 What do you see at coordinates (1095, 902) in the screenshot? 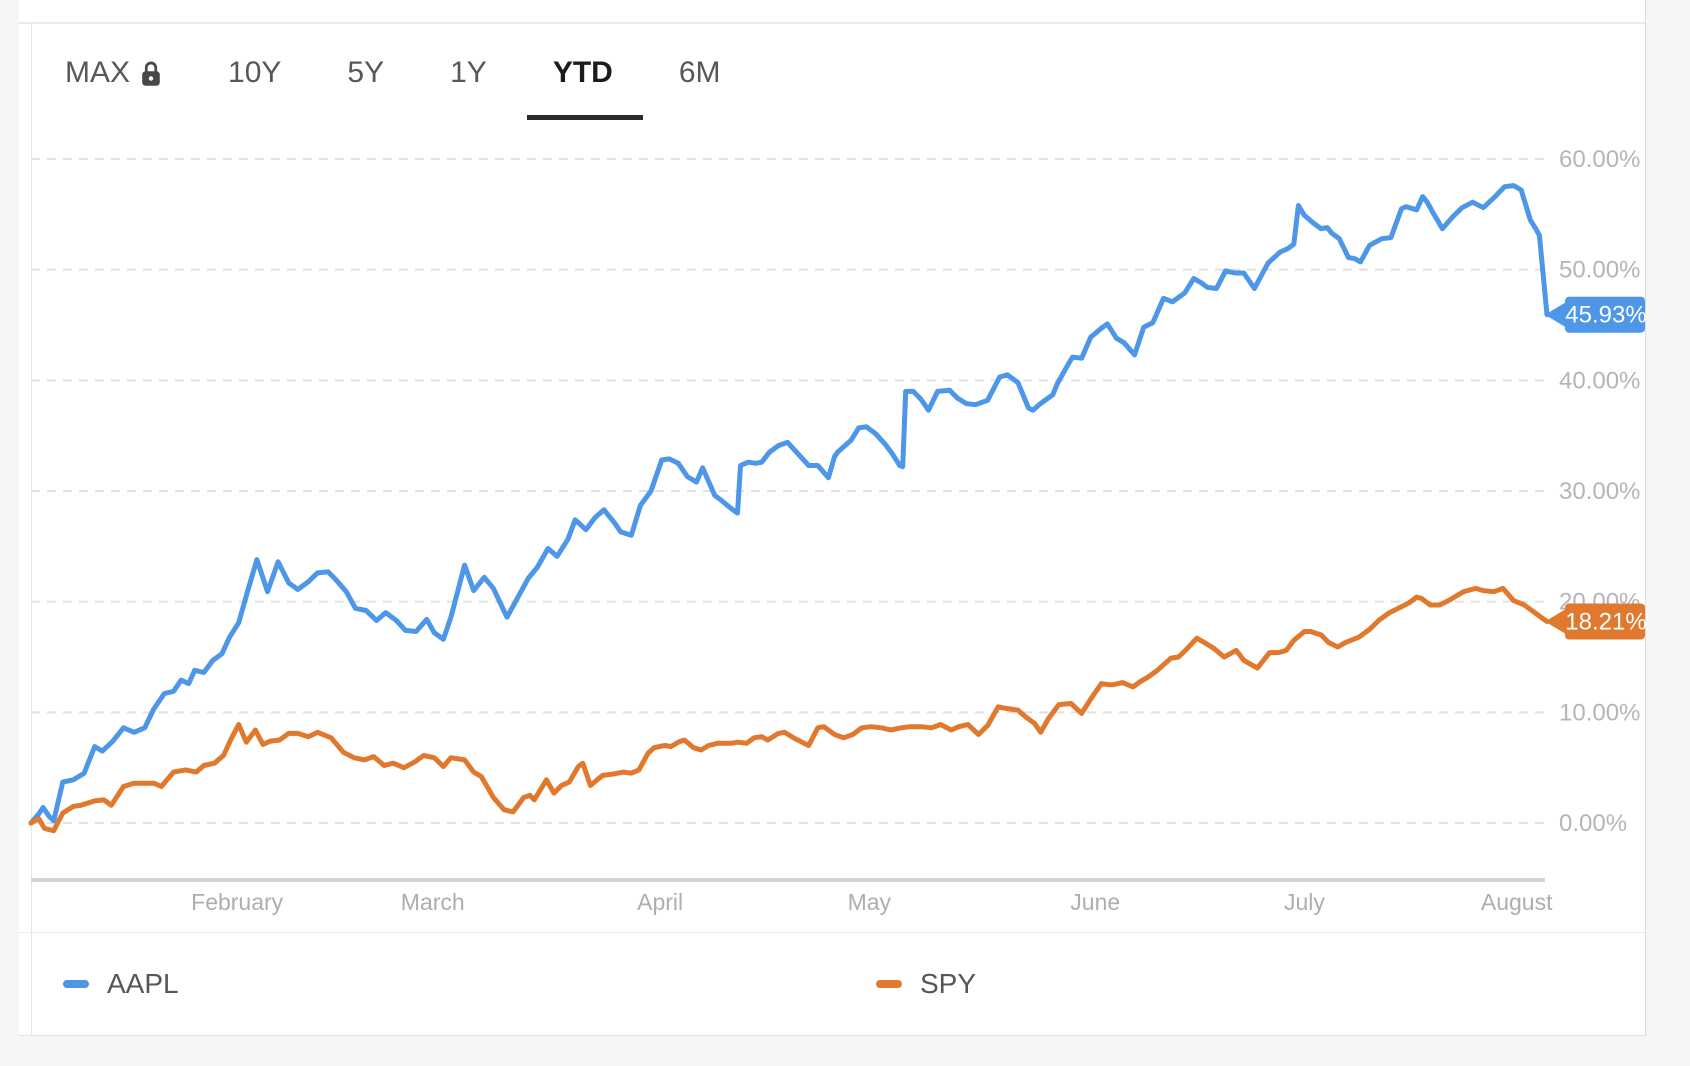
I see `x-axis-label: June` at bounding box center [1095, 902].